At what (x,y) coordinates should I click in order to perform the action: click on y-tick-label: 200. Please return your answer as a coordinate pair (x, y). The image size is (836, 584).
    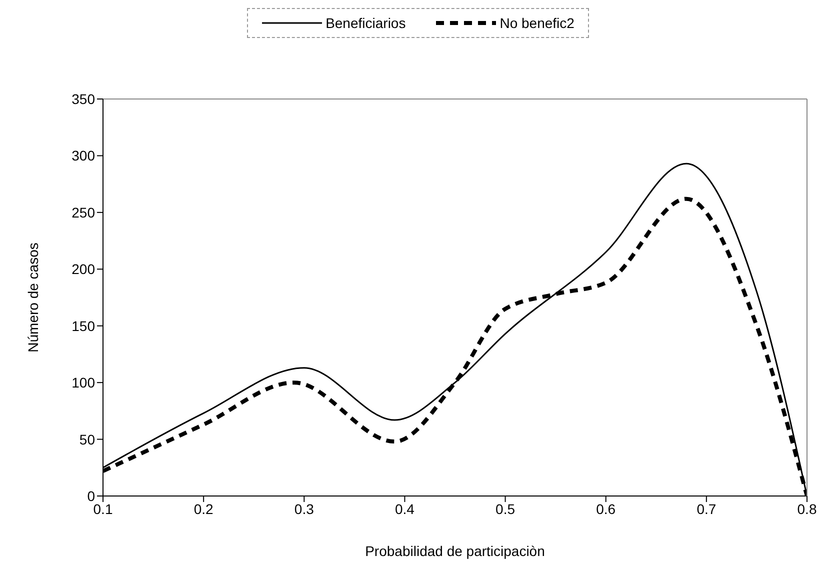
    Looking at the image, I should click on (84, 269).